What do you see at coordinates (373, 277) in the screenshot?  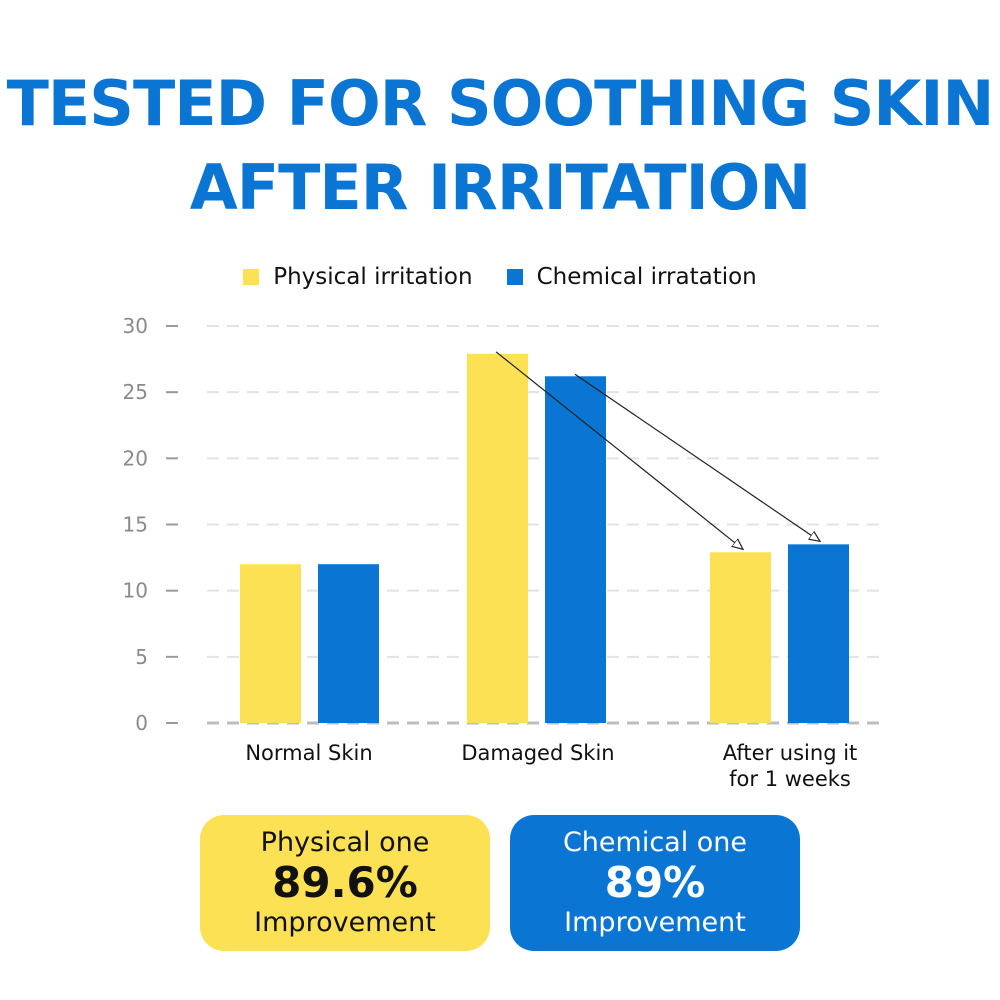 I see `legend-label-physical: Physical irritation` at bounding box center [373, 277].